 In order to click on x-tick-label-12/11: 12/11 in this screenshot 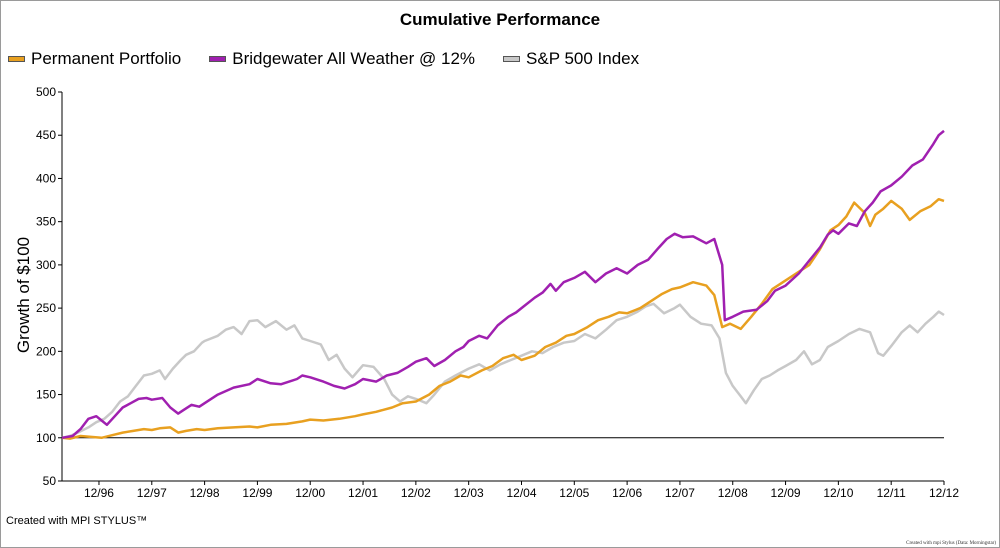, I will do `click(891, 493)`.